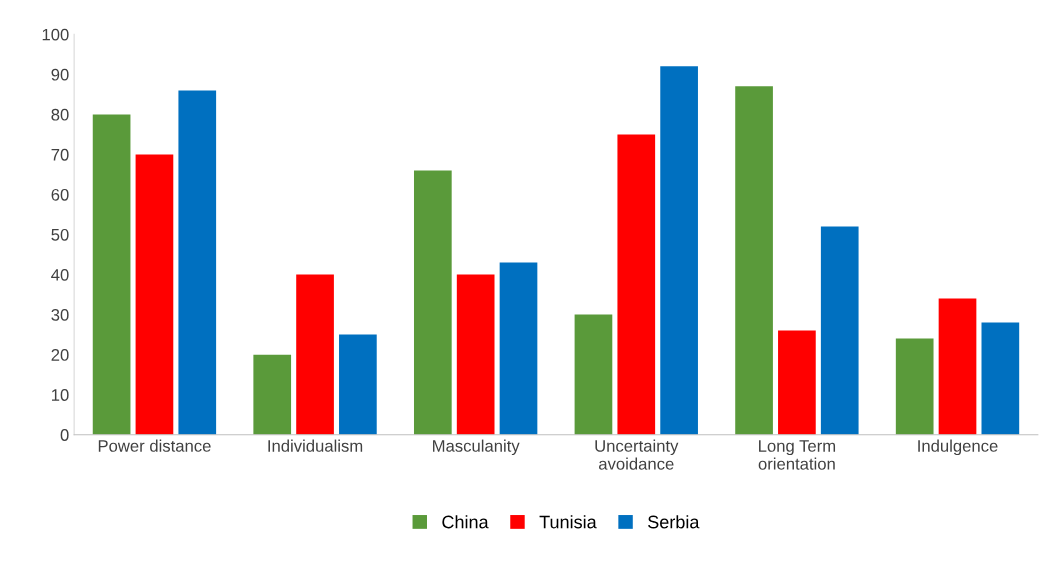 The width and height of the screenshot is (1059, 572). Describe the element at coordinates (60, 355) in the screenshot. I see `y-tick-label: 20` at that location.